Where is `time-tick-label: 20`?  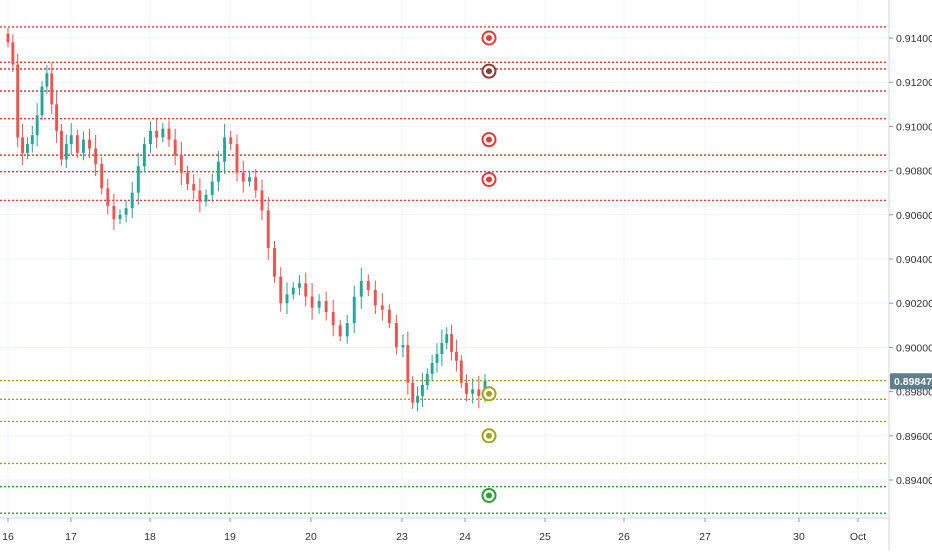 time-tick-label: 20 is located at coordinates (311, 537).